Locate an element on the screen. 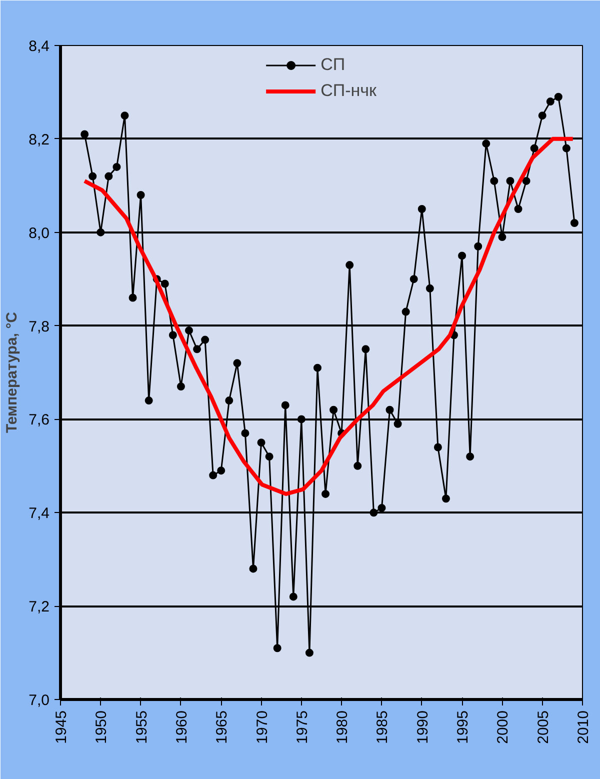 This screenshot has height=779, width=600. y-tick-label: 7,2 is located at coordinates (39, 607).